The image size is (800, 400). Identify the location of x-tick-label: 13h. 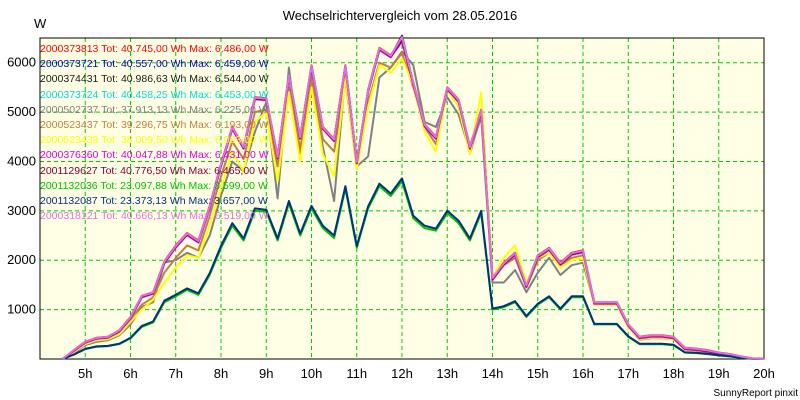
(447, 373).